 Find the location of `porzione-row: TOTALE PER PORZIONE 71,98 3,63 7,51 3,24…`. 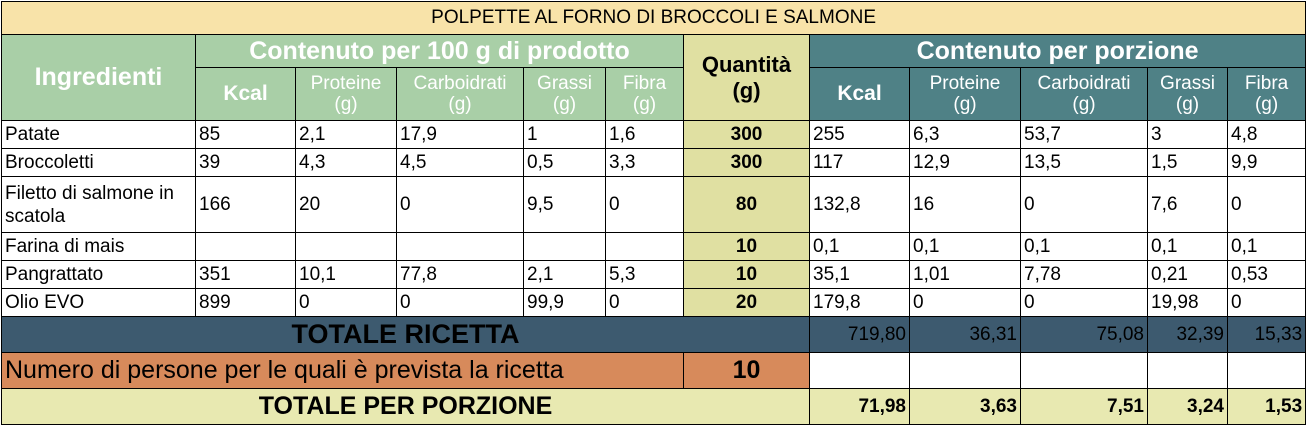

porzione-row: TOTALE PER PORZIONE 71,98 3,63 7,51 3,24… is located at coordinates (653, 406).